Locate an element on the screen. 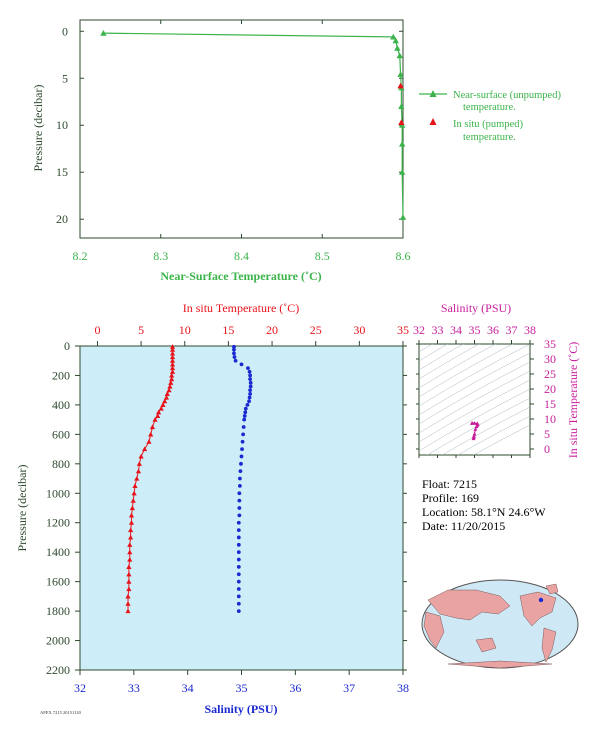 The height and width of the screenshot is (732, 601). ts-x-ticks: 32 33 34 35 36 37 38 is located at coordinates (474, 390).